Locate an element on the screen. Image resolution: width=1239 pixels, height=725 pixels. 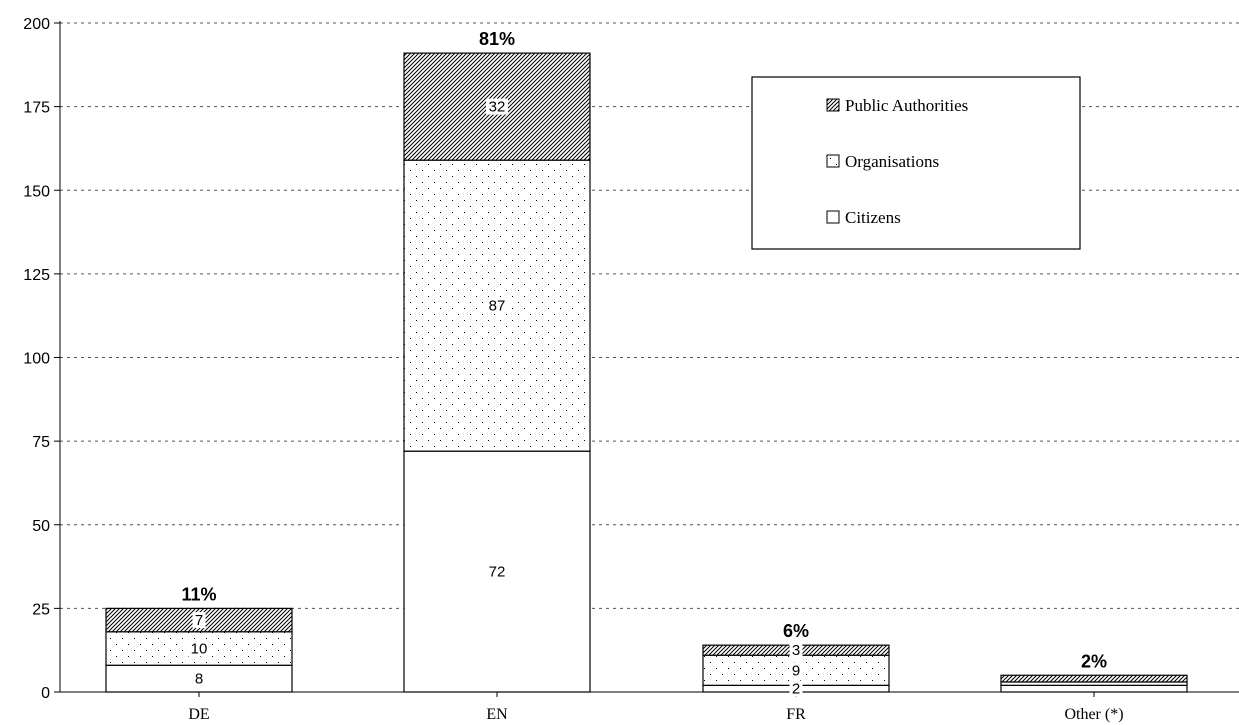
y-tick-label: 200 is located at coordinates (36, 24).